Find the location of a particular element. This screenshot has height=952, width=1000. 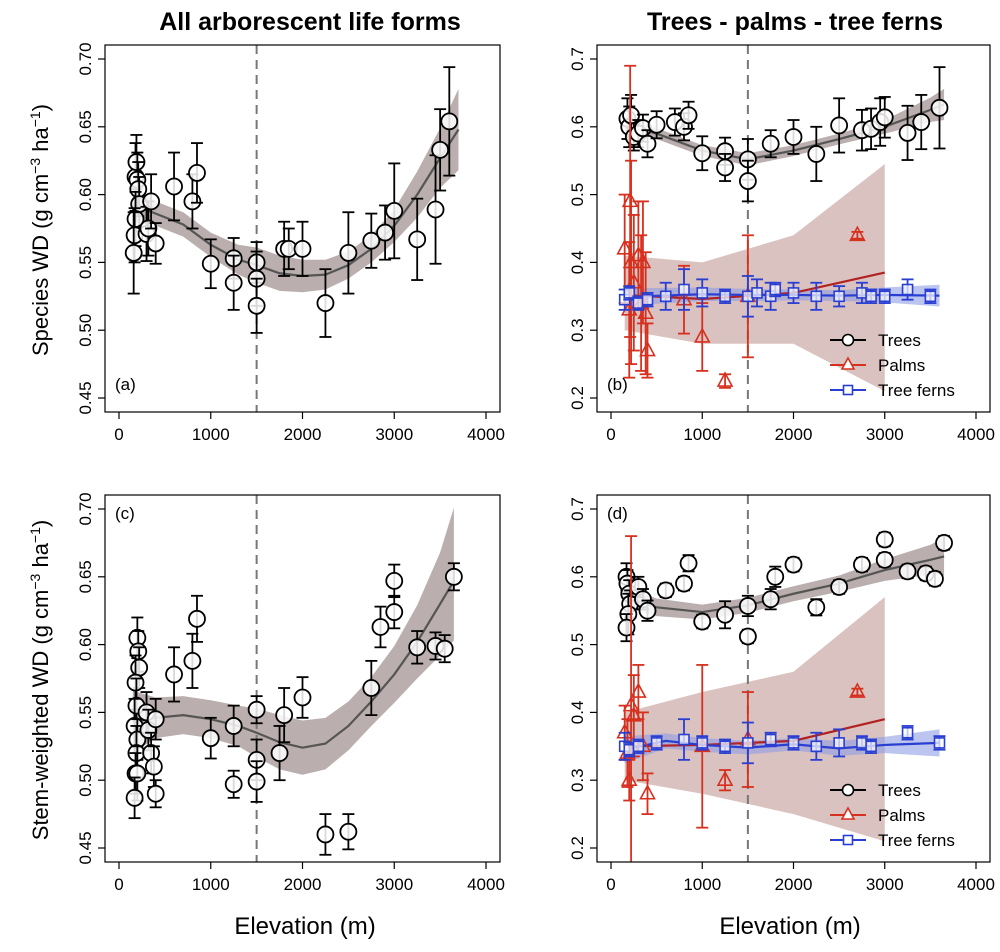

y-axis-label-top: Species WD (g cm−3 ha−1) is located at coordinates (40, 230).